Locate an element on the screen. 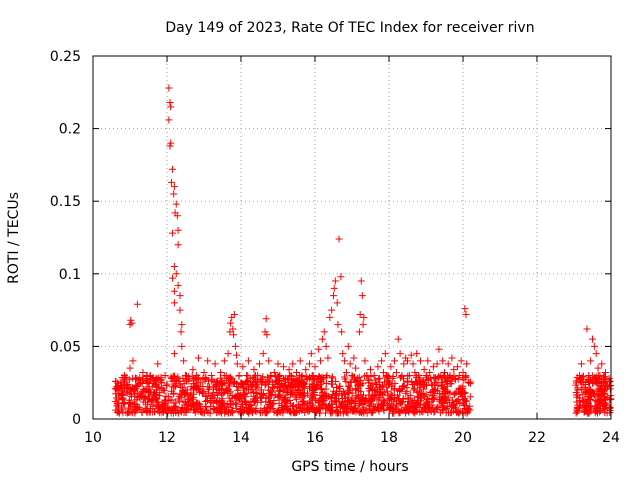 The image size is (640, 480). x-tick-label: 24 is located at coordinates (611, 438).